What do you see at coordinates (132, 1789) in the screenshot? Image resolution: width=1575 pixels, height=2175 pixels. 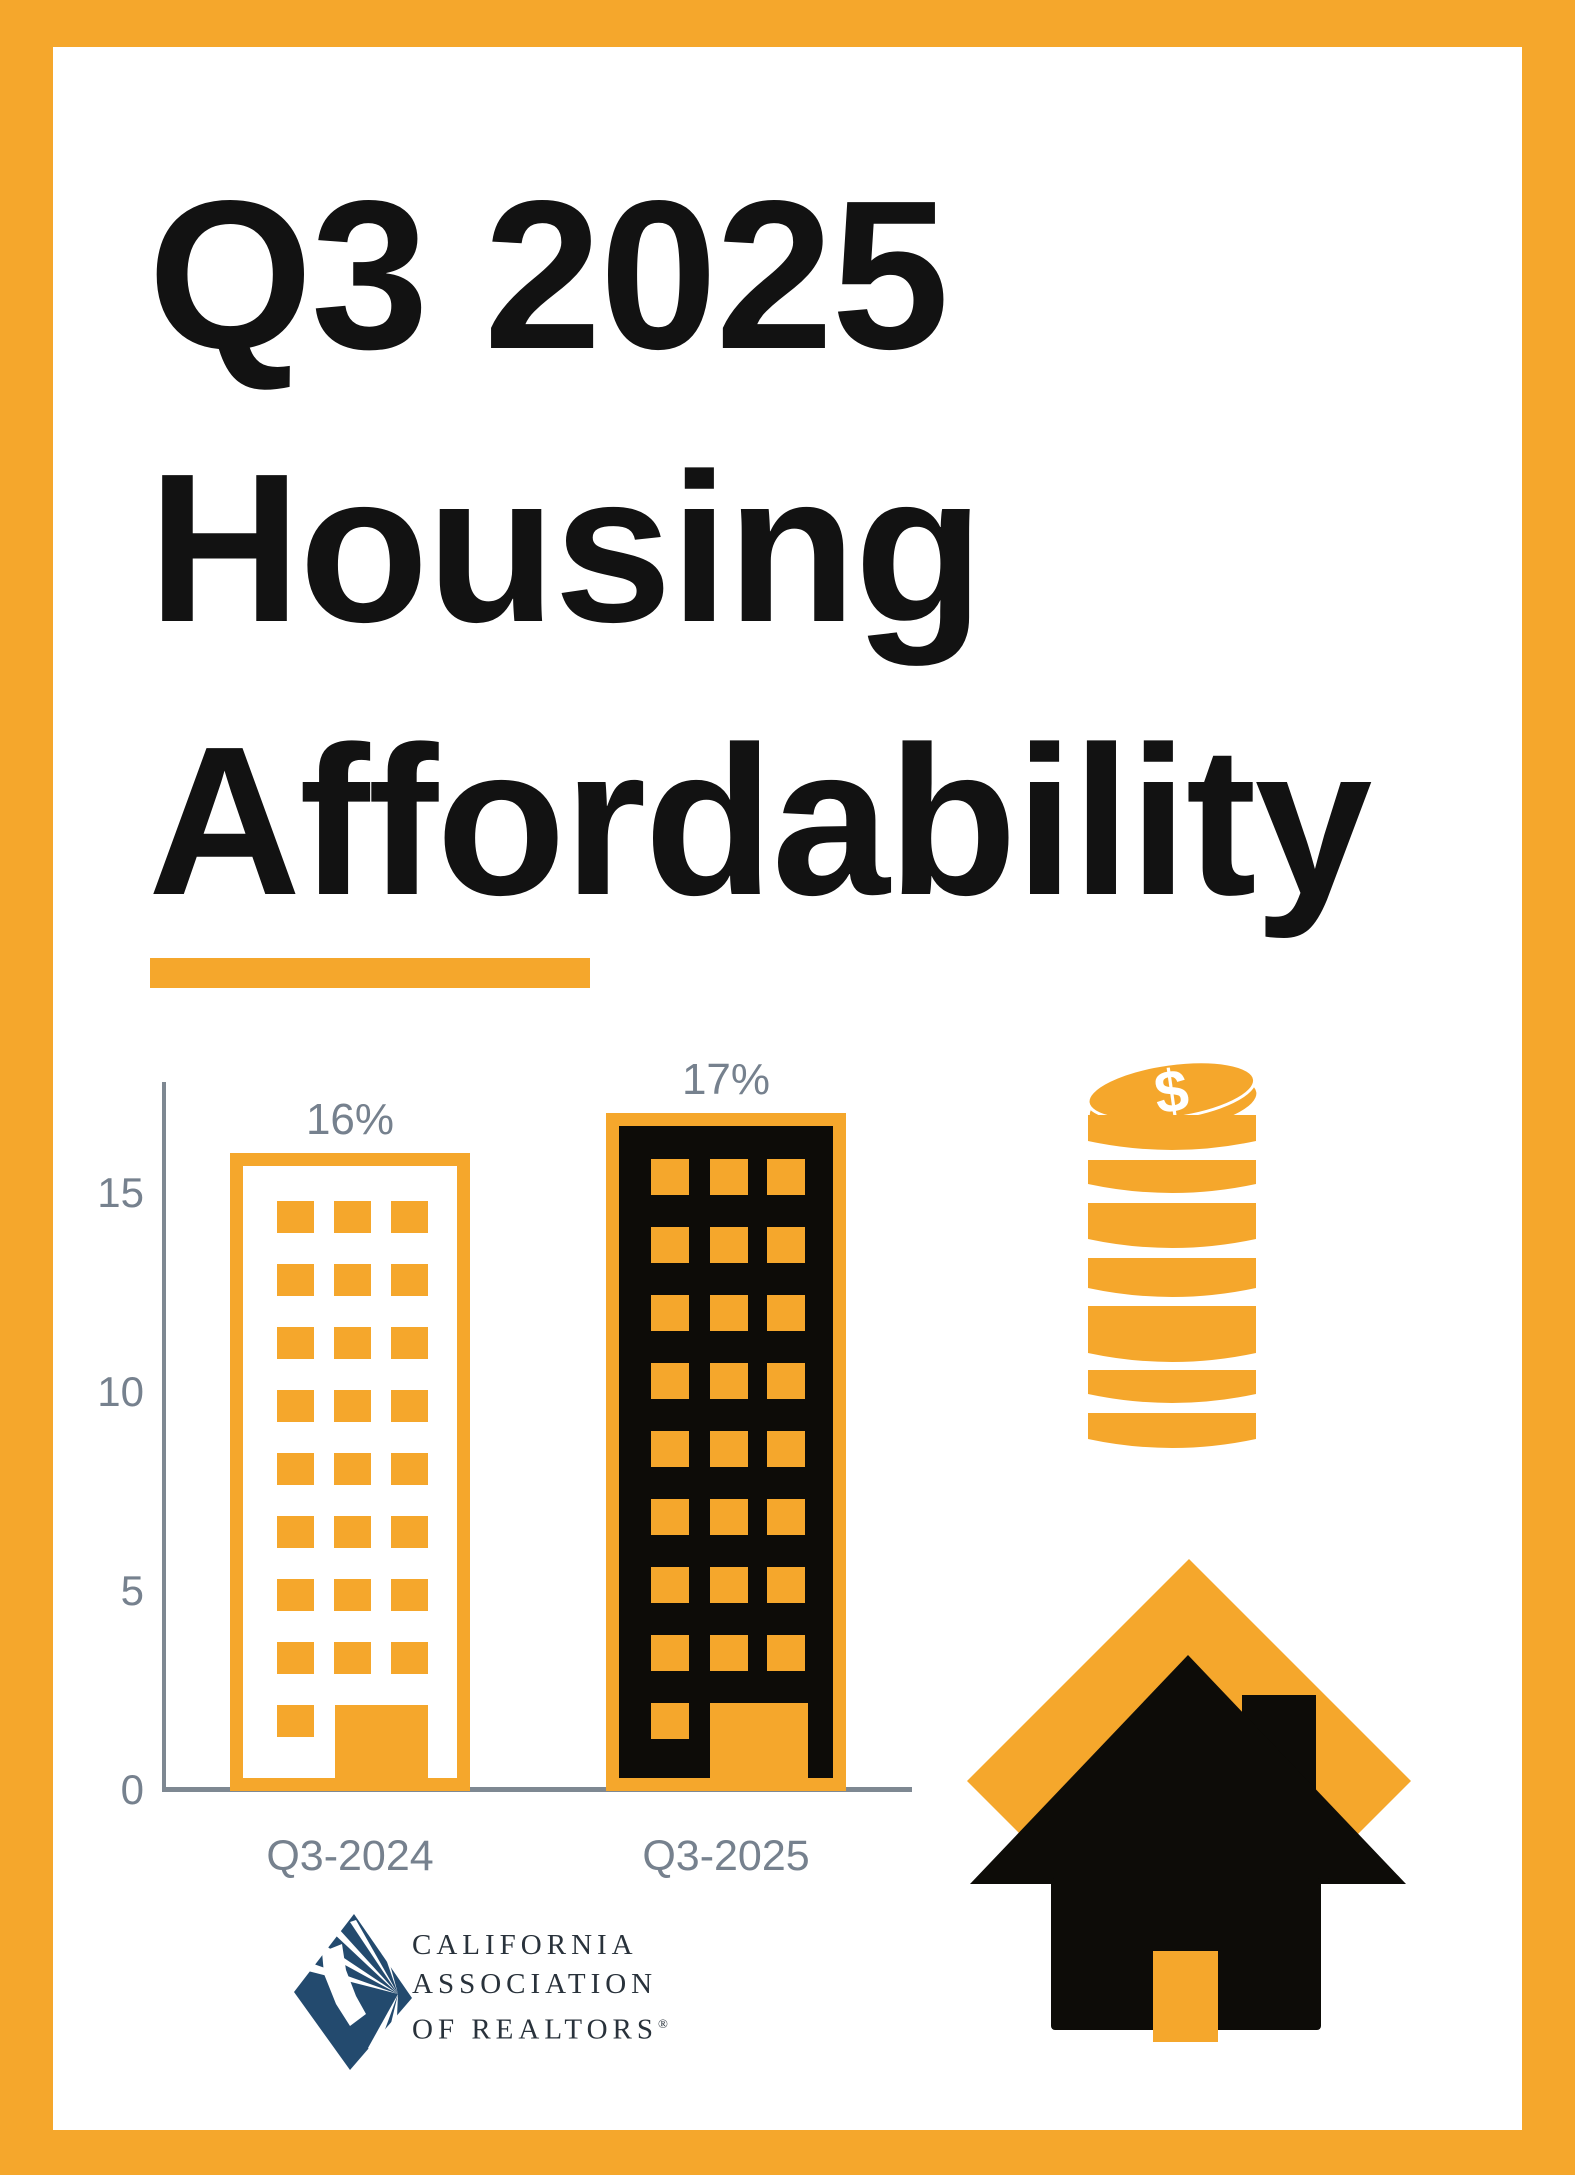 I see `y-tick-0: 0` at bounding box center [132, 1789].